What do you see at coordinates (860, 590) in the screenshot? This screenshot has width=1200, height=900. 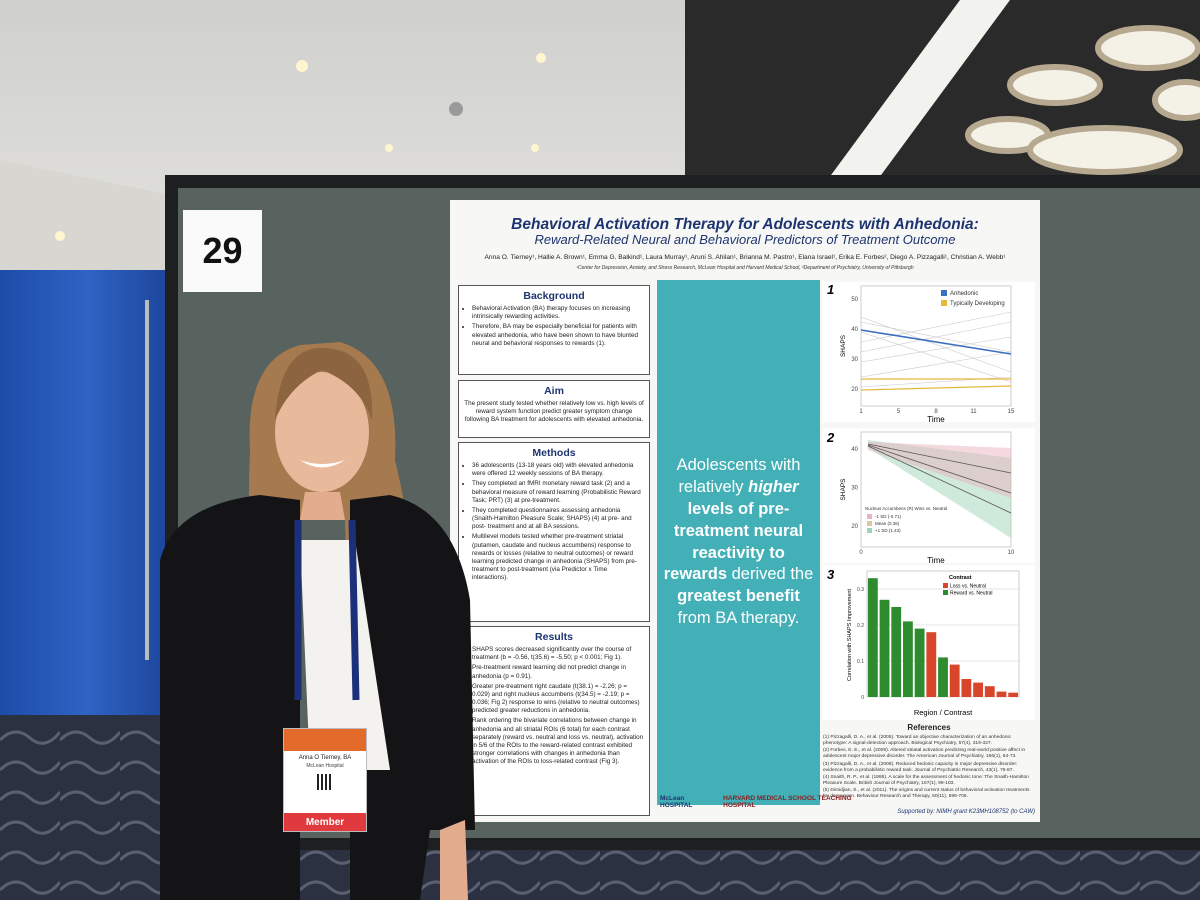 I see `y-tick-label: 0.3` at bounding box center [860, 590].